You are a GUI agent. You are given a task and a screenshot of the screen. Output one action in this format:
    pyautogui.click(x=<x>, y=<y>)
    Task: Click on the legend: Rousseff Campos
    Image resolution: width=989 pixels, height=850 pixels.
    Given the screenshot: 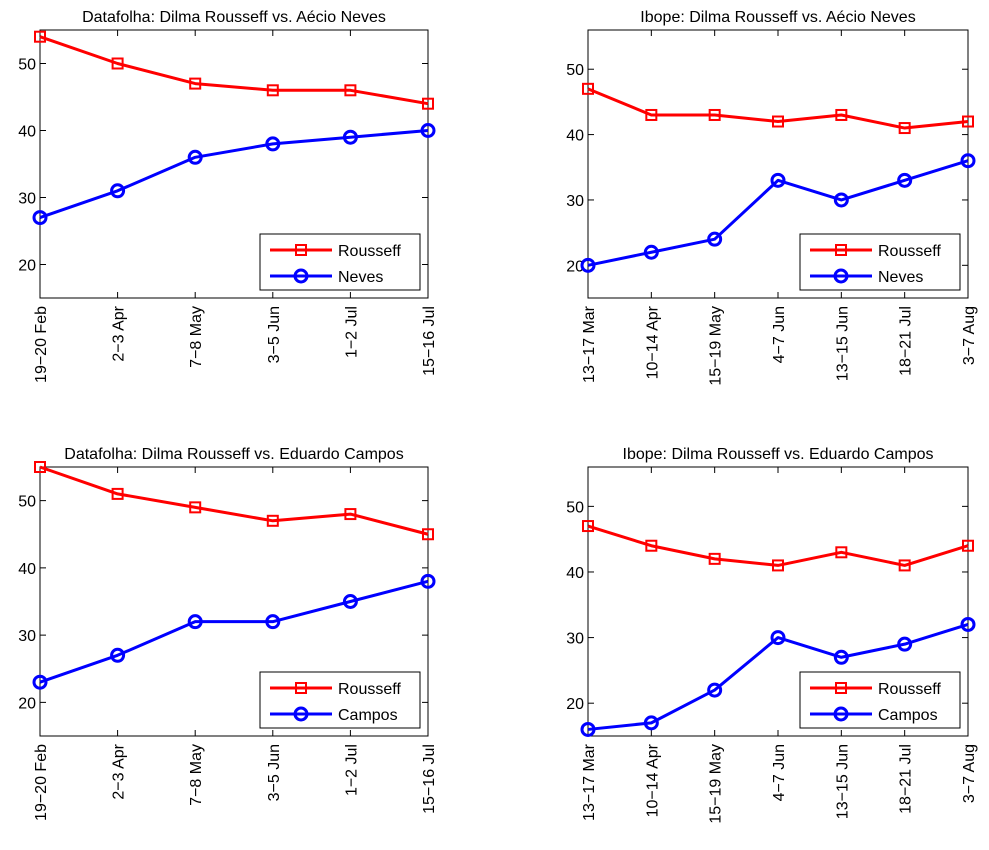 What is the action you would take?
    pyautogui.click(x=340, y=700)
    